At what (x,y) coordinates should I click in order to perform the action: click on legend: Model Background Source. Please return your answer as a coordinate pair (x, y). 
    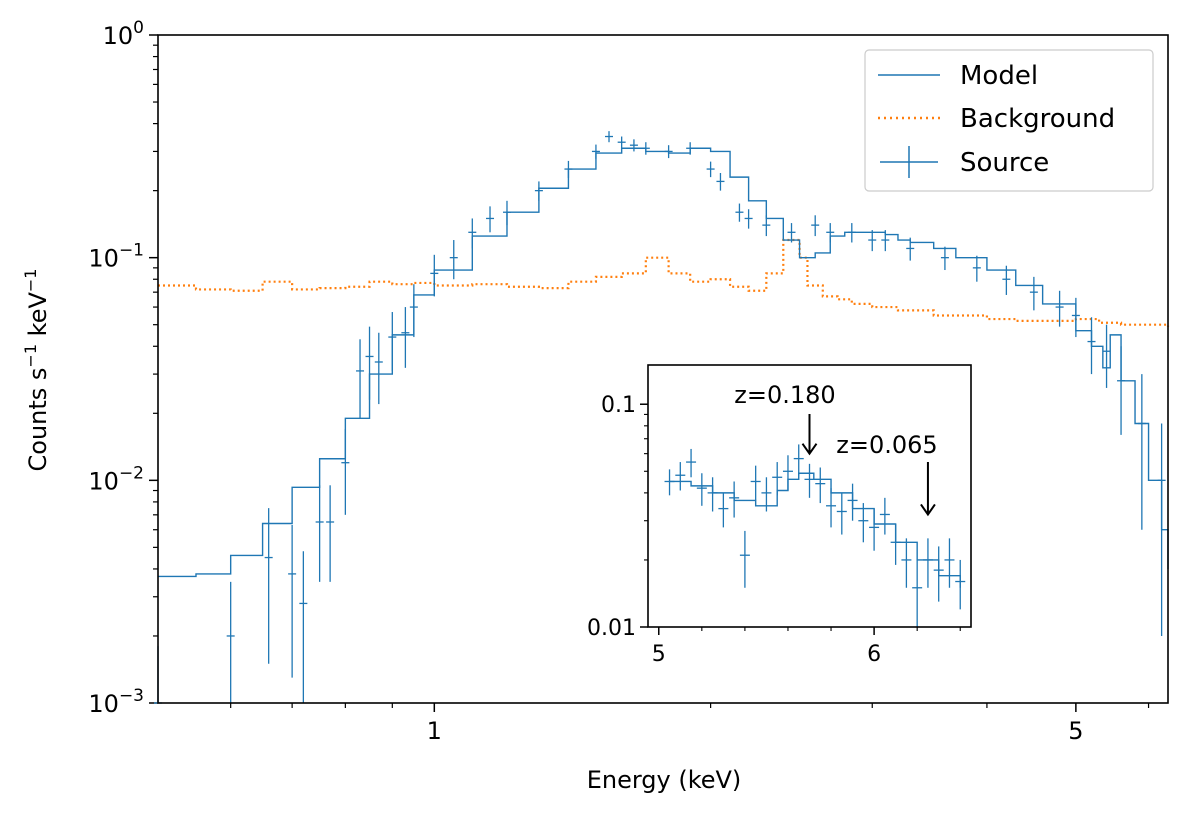
    Looking at the image, I should click on (1009, 120).